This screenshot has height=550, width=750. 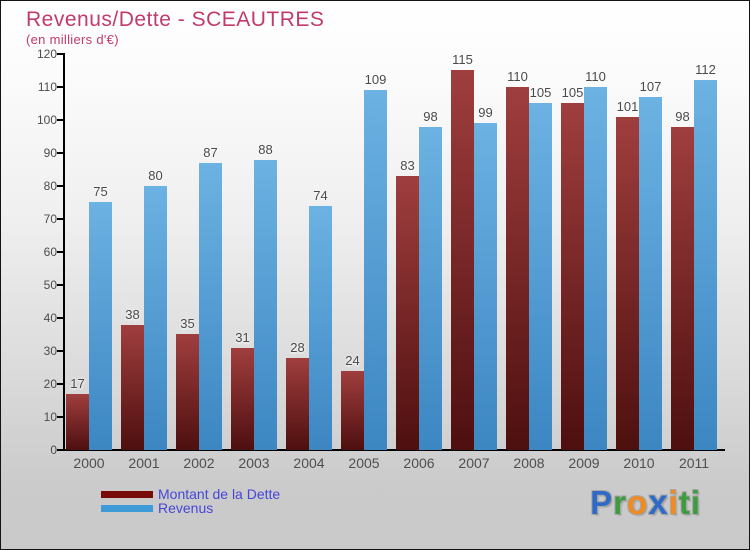 What do you see at coordinates (100, 191) in the screenshot?
I see `value-label: 75` at bounding box center [100, 191].